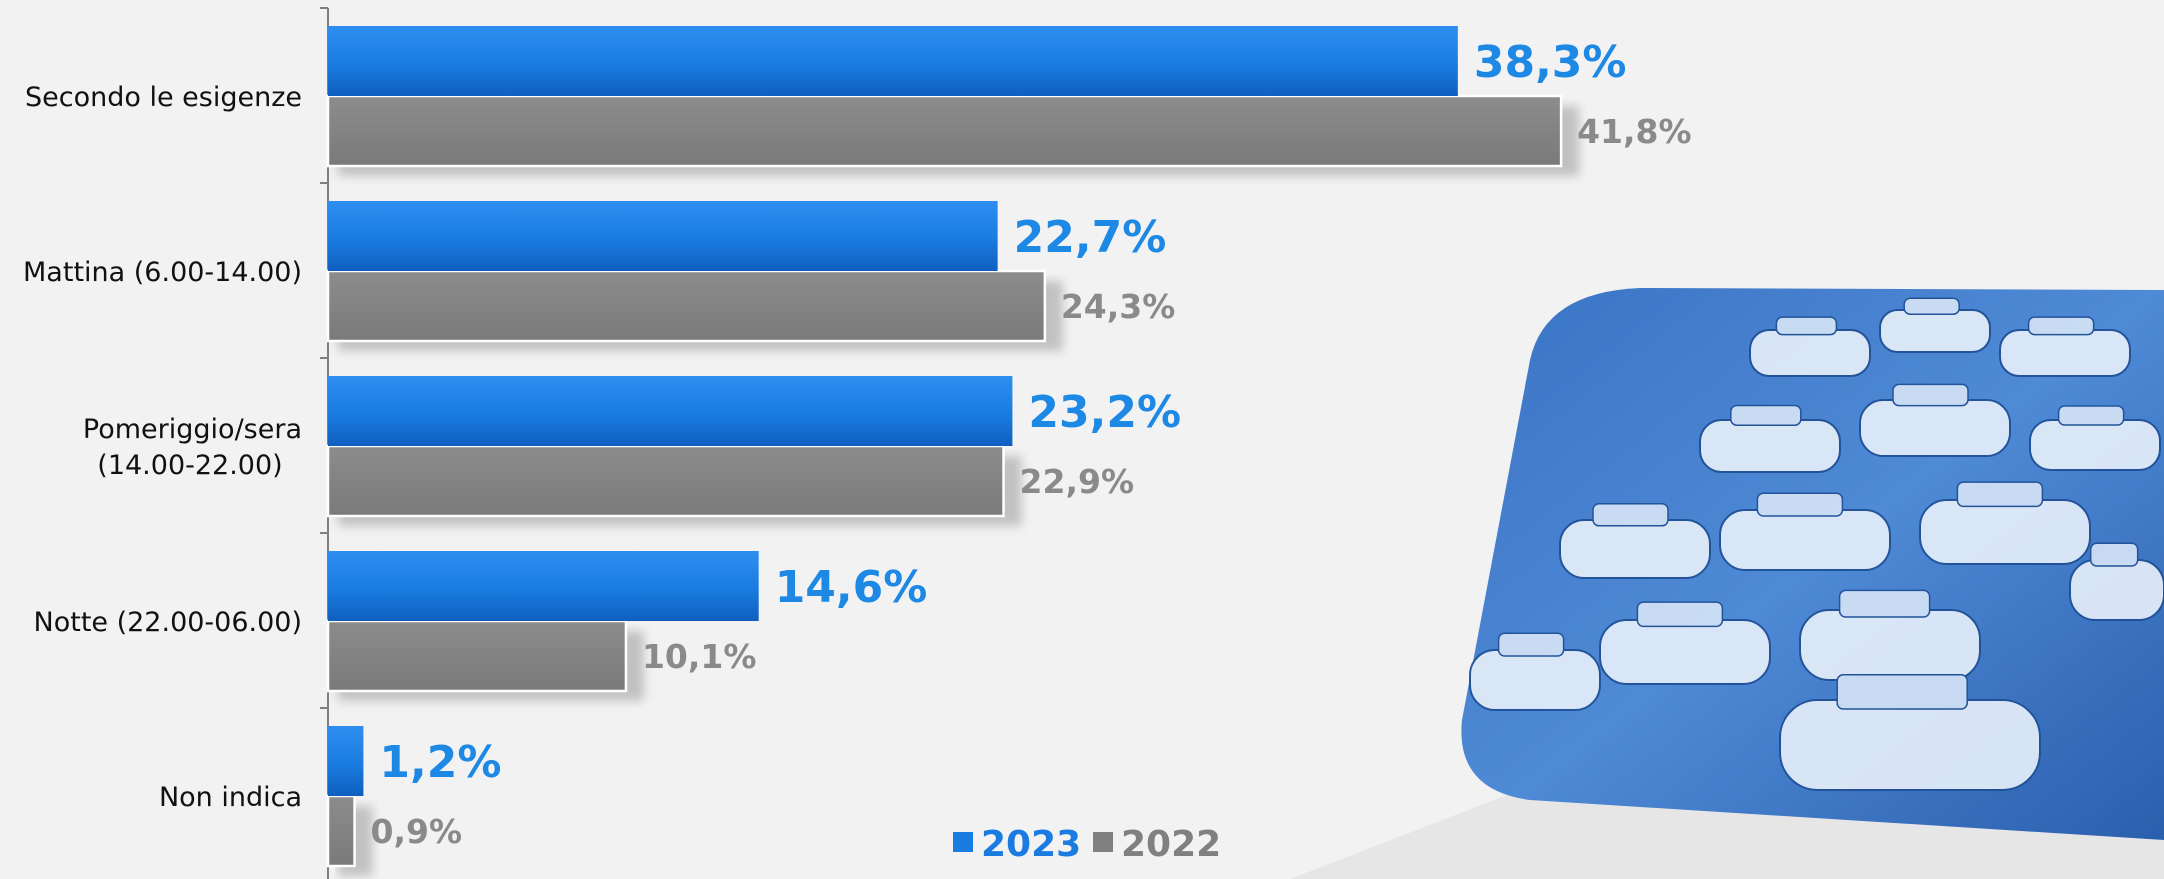 This screenshot has width=2164, height=879. What do you see at coordinates (1104, 412) in the screenshot?
I see `value-label-2023: 23,2%` at bounding box center [1104, 412].